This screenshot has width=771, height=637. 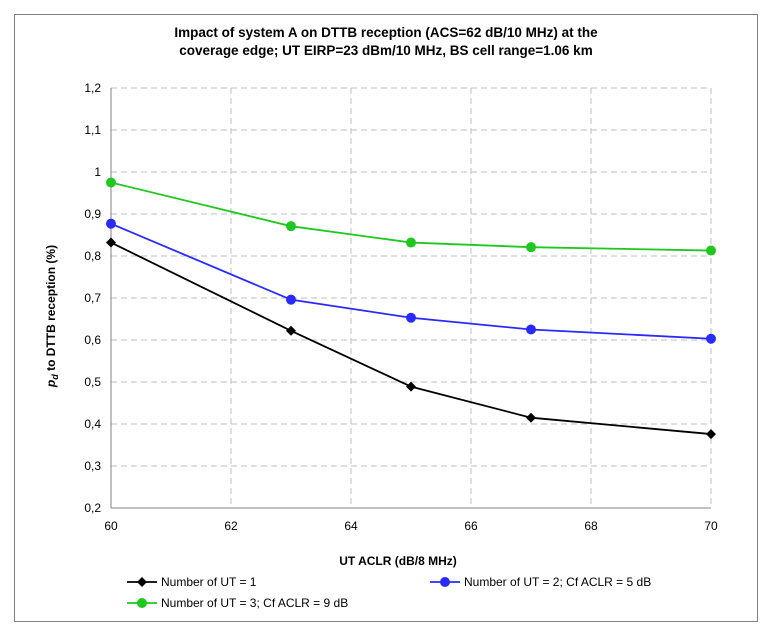 What do you see at coordinates (55, 377) in the screenshot?
I see `y-axis-label-subscript: d` at bounding box center [55, 377].